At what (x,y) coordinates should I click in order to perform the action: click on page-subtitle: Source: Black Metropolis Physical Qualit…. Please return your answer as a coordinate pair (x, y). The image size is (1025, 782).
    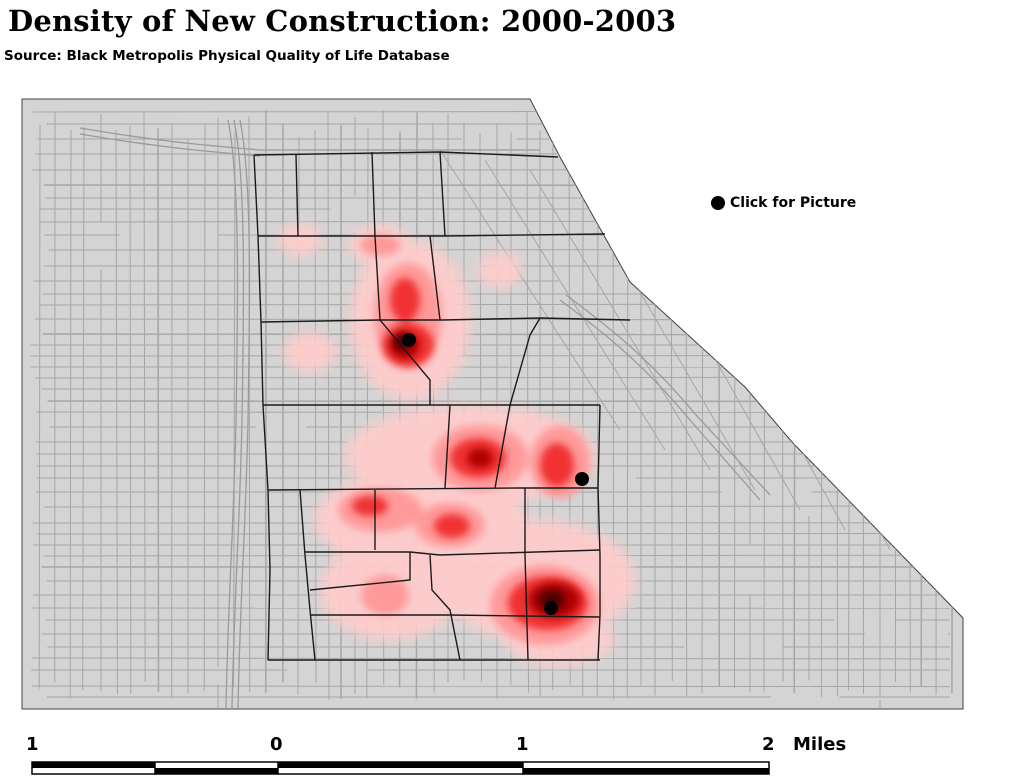
    Looking at the image, I should click on (227, 56).